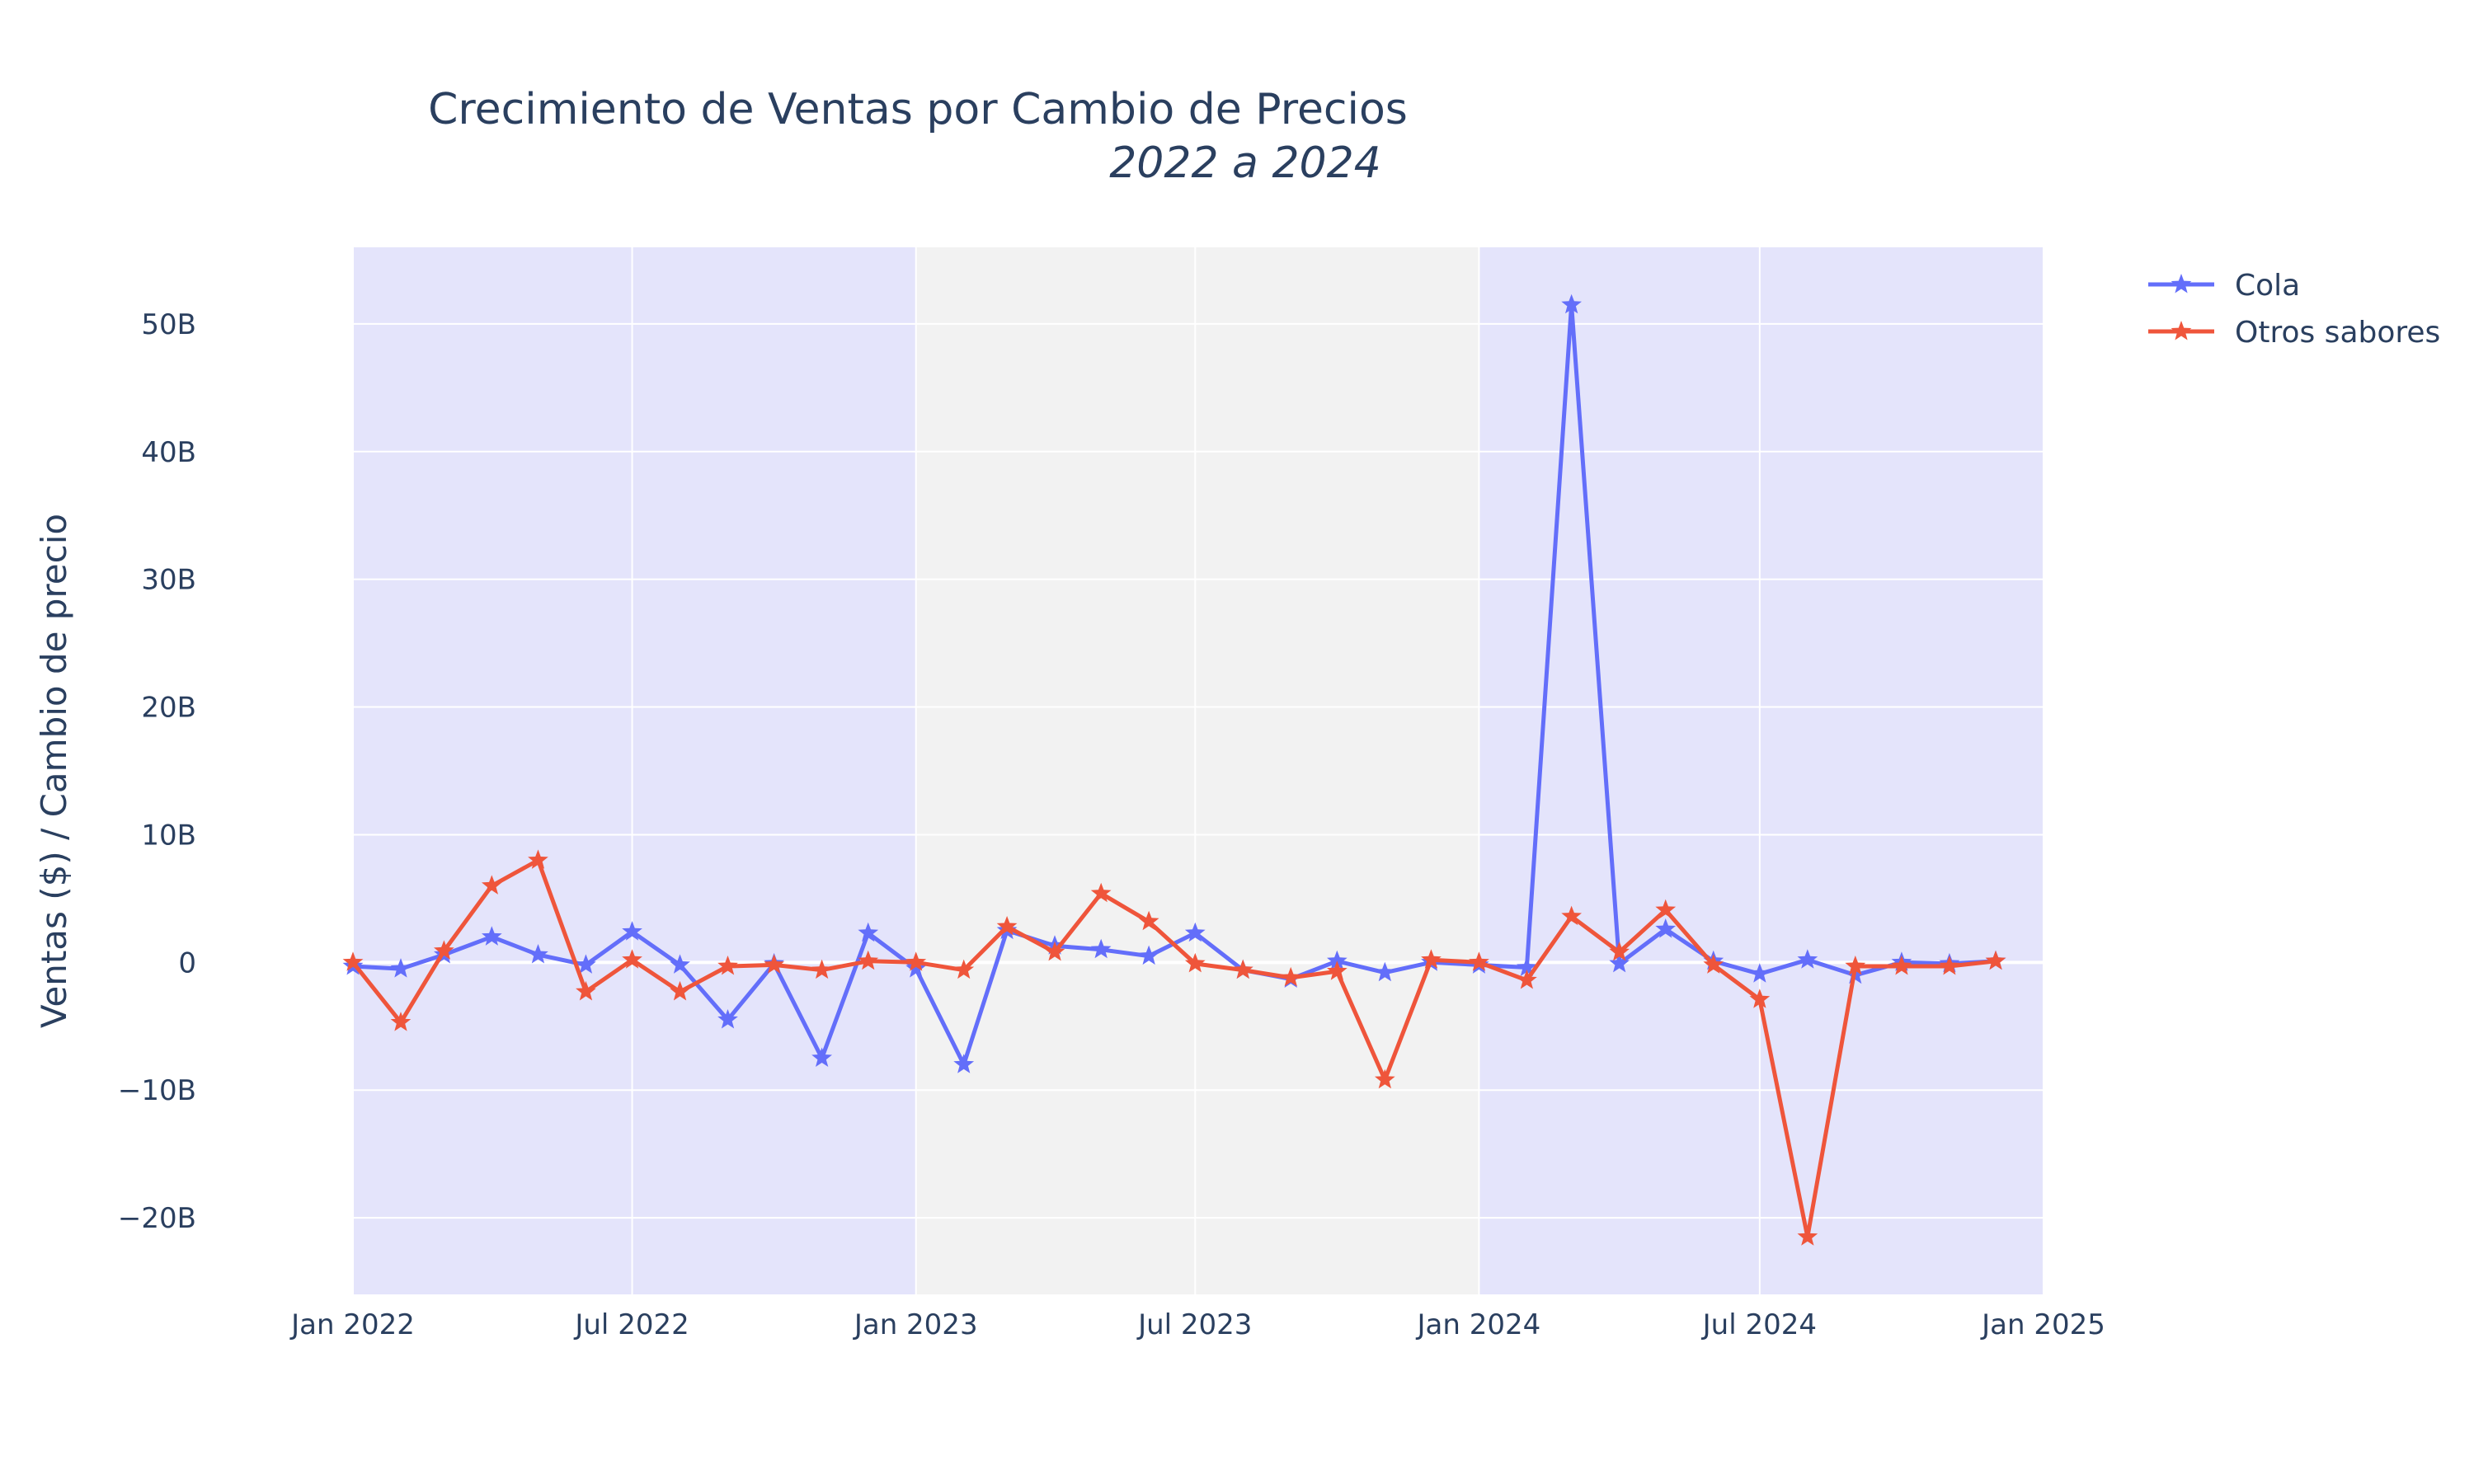 This screenshot has height=1484, width=2474. Describe the element at coordinates (157, 771) in the screenshot. I see `y-axis-tick-labels: −20B −10B 0 10B 20B 30B 40B 50B` at that location.